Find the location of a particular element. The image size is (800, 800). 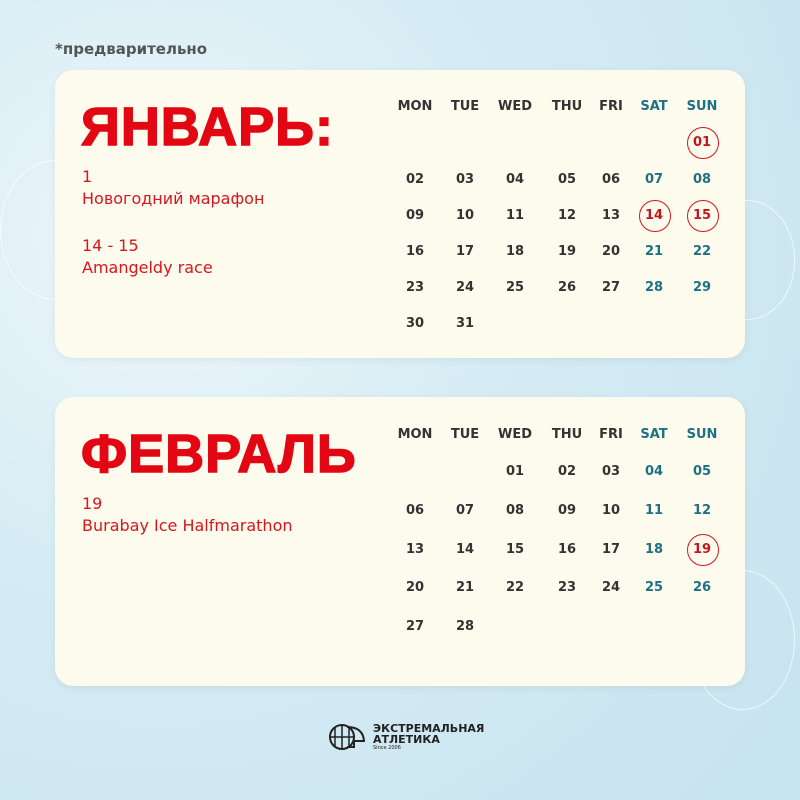

event: 19 Burabay Ice Halfmarathon is located at coordinates (187, 515).